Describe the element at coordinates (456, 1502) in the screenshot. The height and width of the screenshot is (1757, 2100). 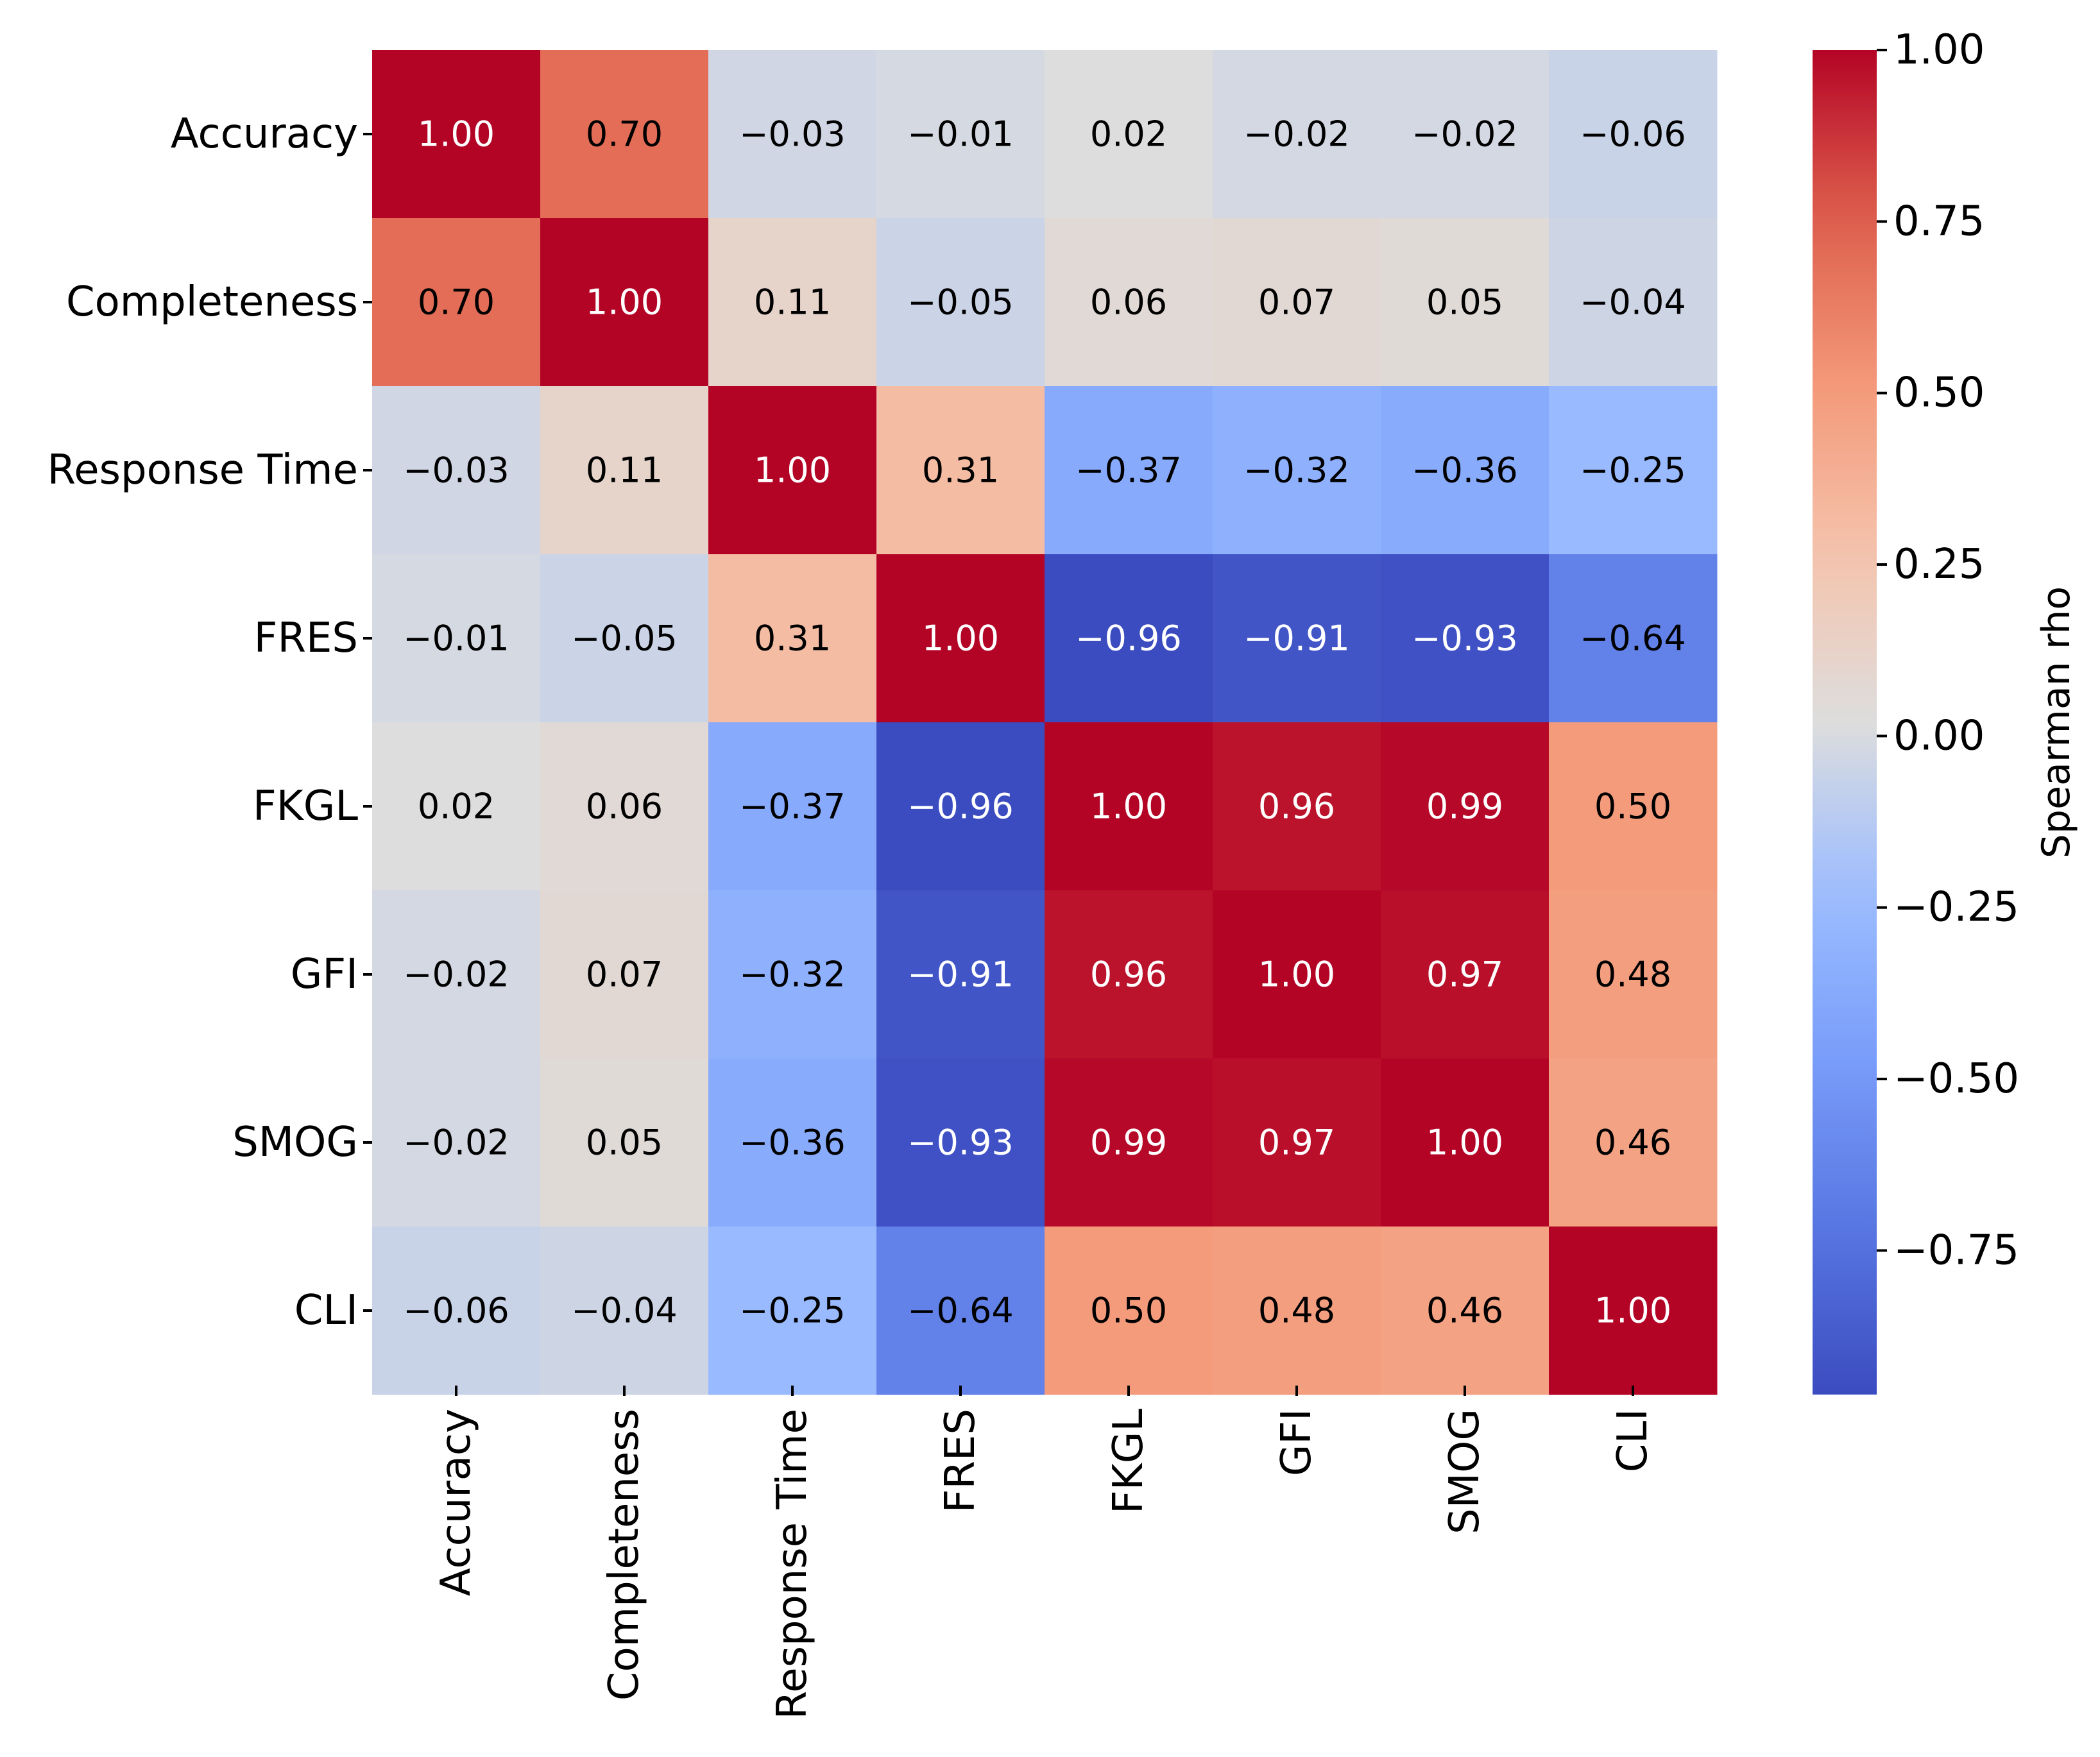
I see `x-tick-label: Accuracy` at that location.